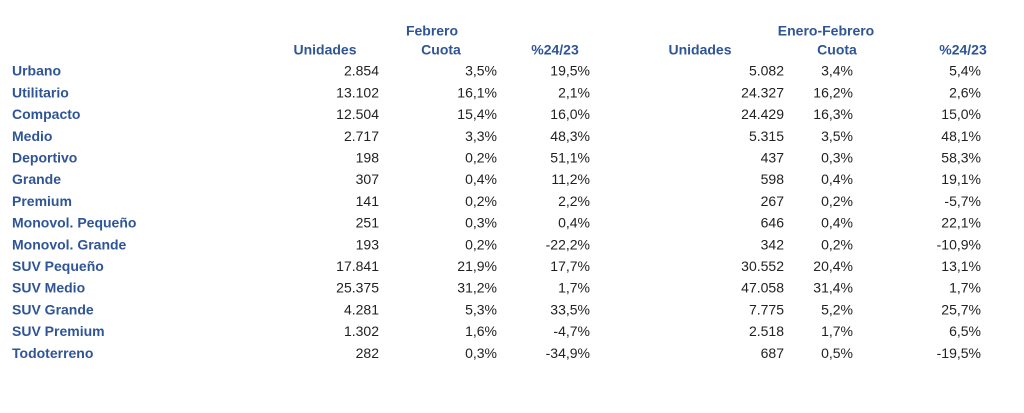 The image size is (1024, 413). I want to click on cell: 5,4%, so click(965, 71).